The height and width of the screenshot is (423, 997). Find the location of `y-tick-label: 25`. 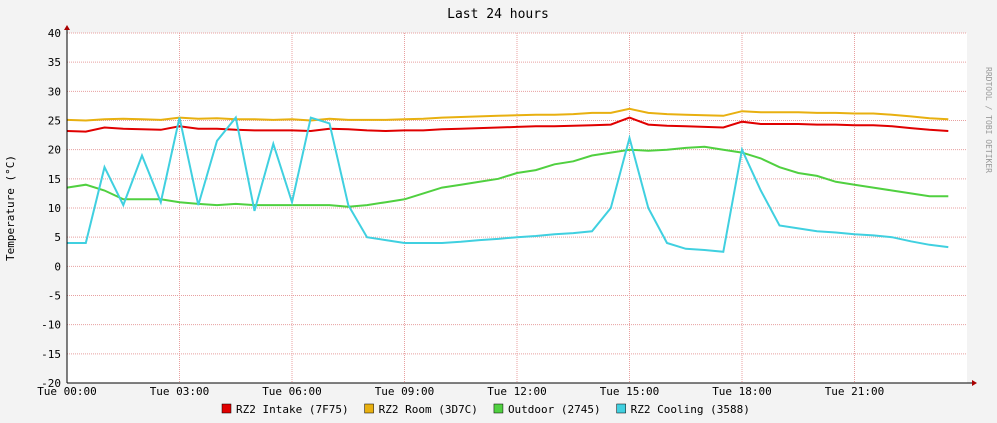

y-tick-label: 25 is located at coordinates (54, 121).